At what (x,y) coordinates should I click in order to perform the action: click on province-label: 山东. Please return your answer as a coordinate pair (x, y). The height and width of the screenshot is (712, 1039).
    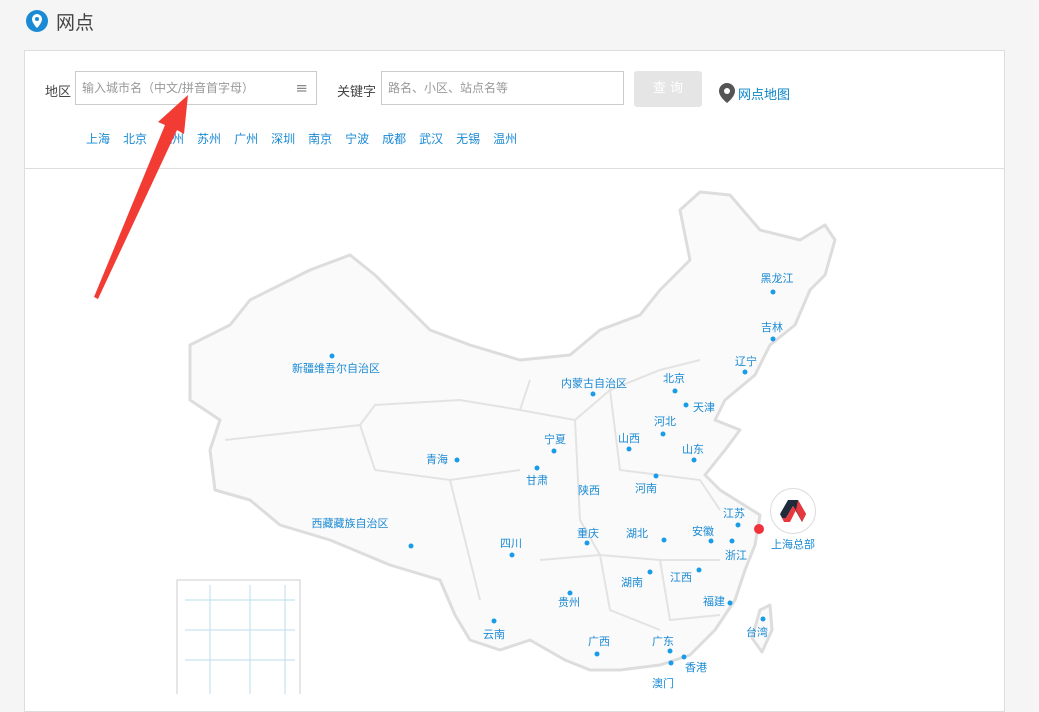
    Looking at the image, I should click on (693, 449).